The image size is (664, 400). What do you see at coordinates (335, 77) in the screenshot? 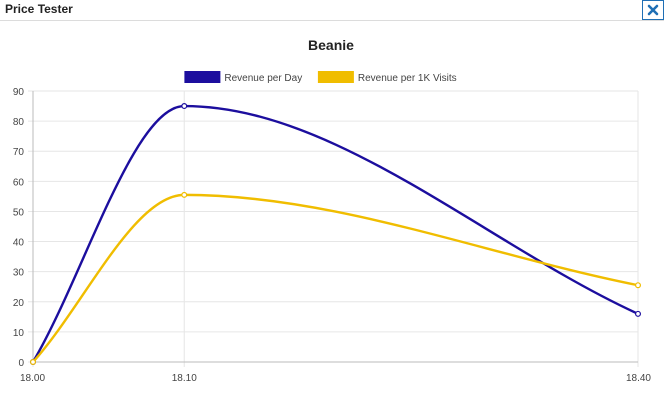
I see `legend-swatch-revenue-per-1k-visits` at bounding box center [335, 77].